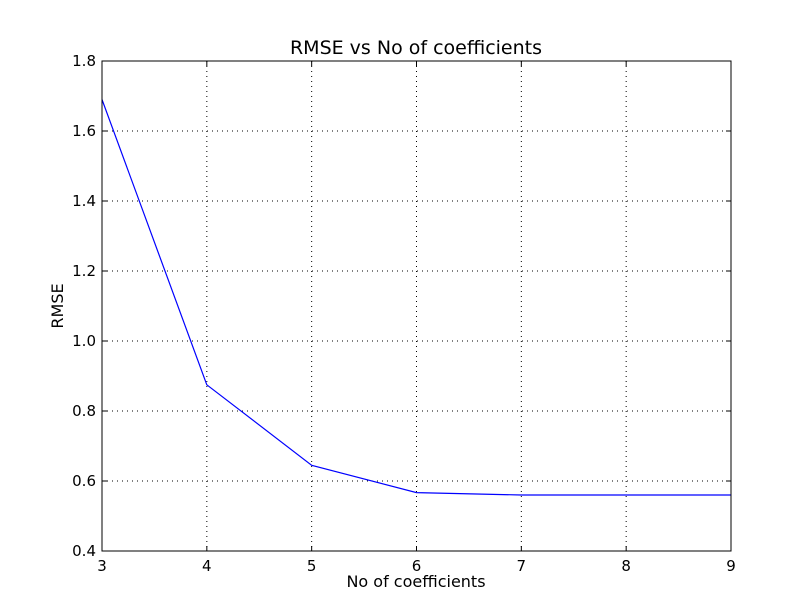 Image resolution: width=812 pixels, height=612 pixels. I want to click on y-tick-label: 1.2, so click(84, 271).